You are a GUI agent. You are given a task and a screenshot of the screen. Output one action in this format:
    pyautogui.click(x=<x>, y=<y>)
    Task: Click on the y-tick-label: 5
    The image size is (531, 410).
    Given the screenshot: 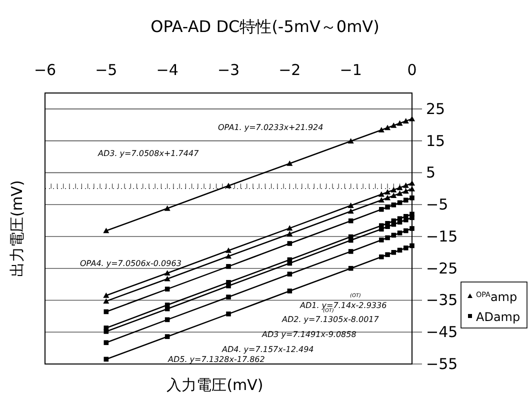 What is the action you would take?
    pyautogui.click(x=431, y=173)
    